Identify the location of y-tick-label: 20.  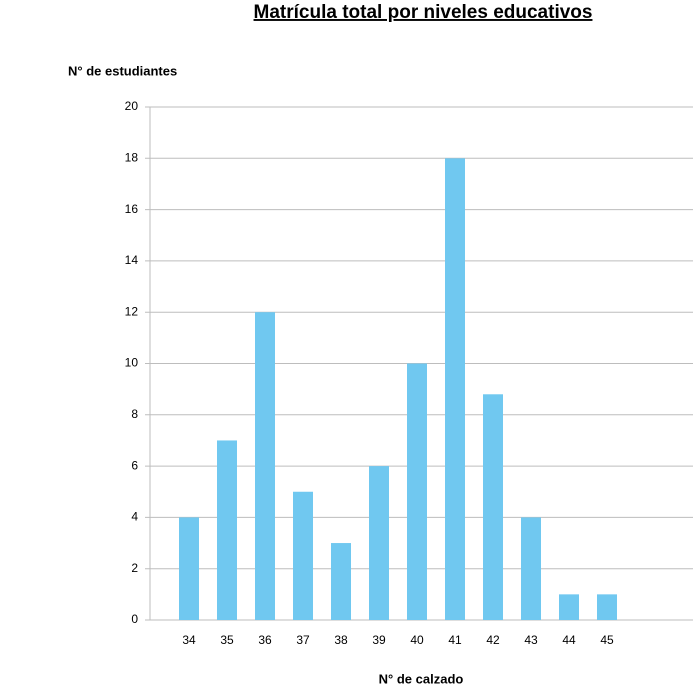
(132, 106).